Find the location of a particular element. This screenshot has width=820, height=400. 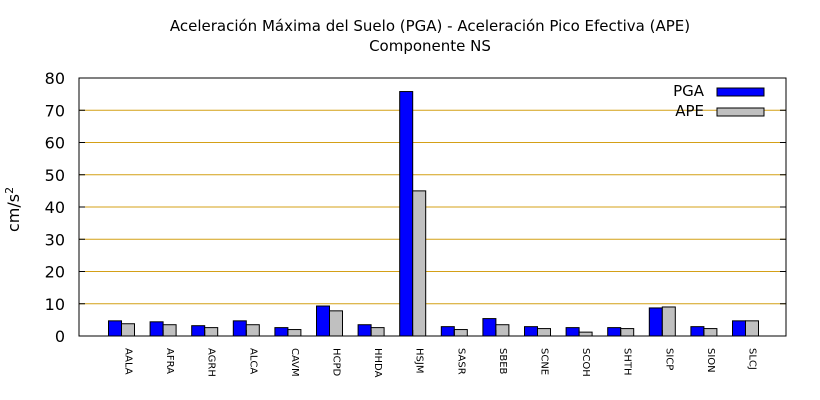

legend: PGA APE is located at coordinates (719, 101).